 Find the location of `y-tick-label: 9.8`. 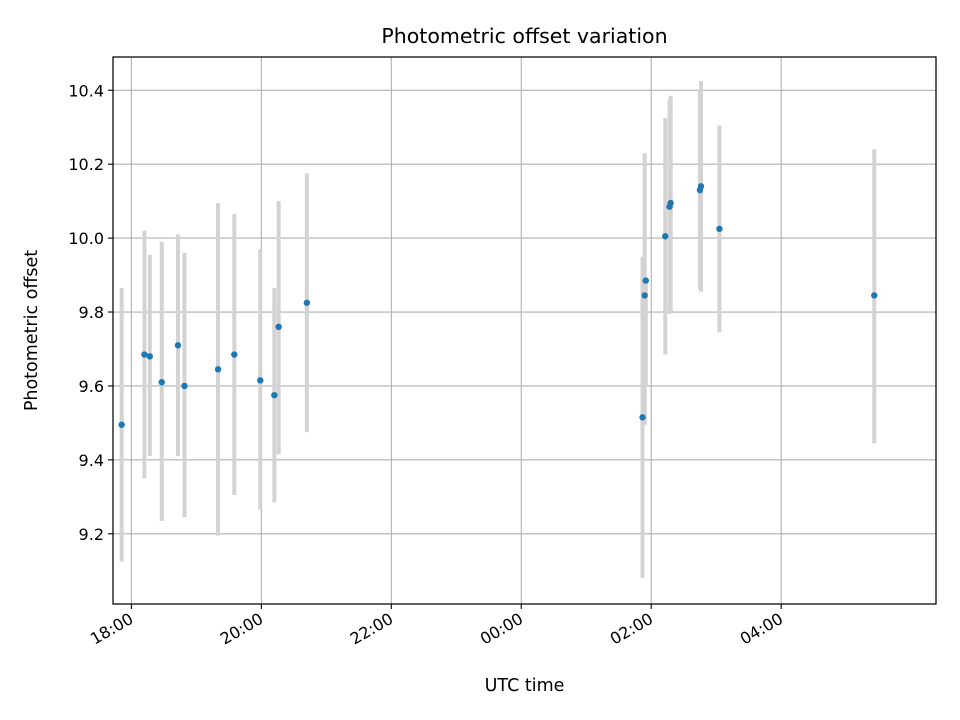

y-tick-label: 9.8 is located at coordinates (91, 312).